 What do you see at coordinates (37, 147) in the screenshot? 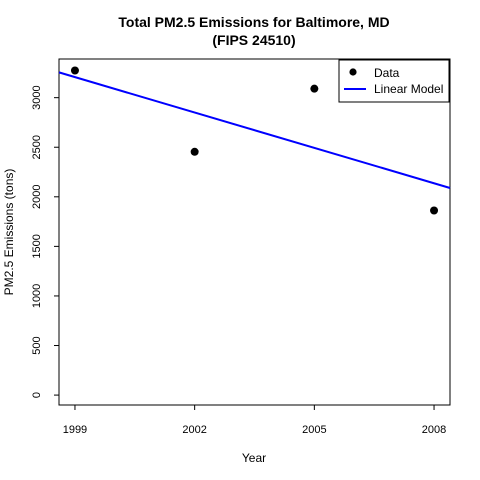
I see `y-tick-label: 2500` at bounding box center [37, 147].